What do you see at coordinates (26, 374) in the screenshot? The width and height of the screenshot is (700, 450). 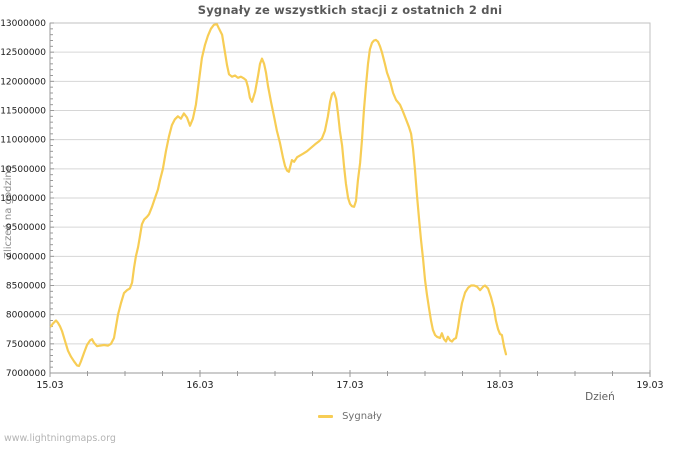 I see `y-tick-label: 7000000` at bounding box center [26, 374].